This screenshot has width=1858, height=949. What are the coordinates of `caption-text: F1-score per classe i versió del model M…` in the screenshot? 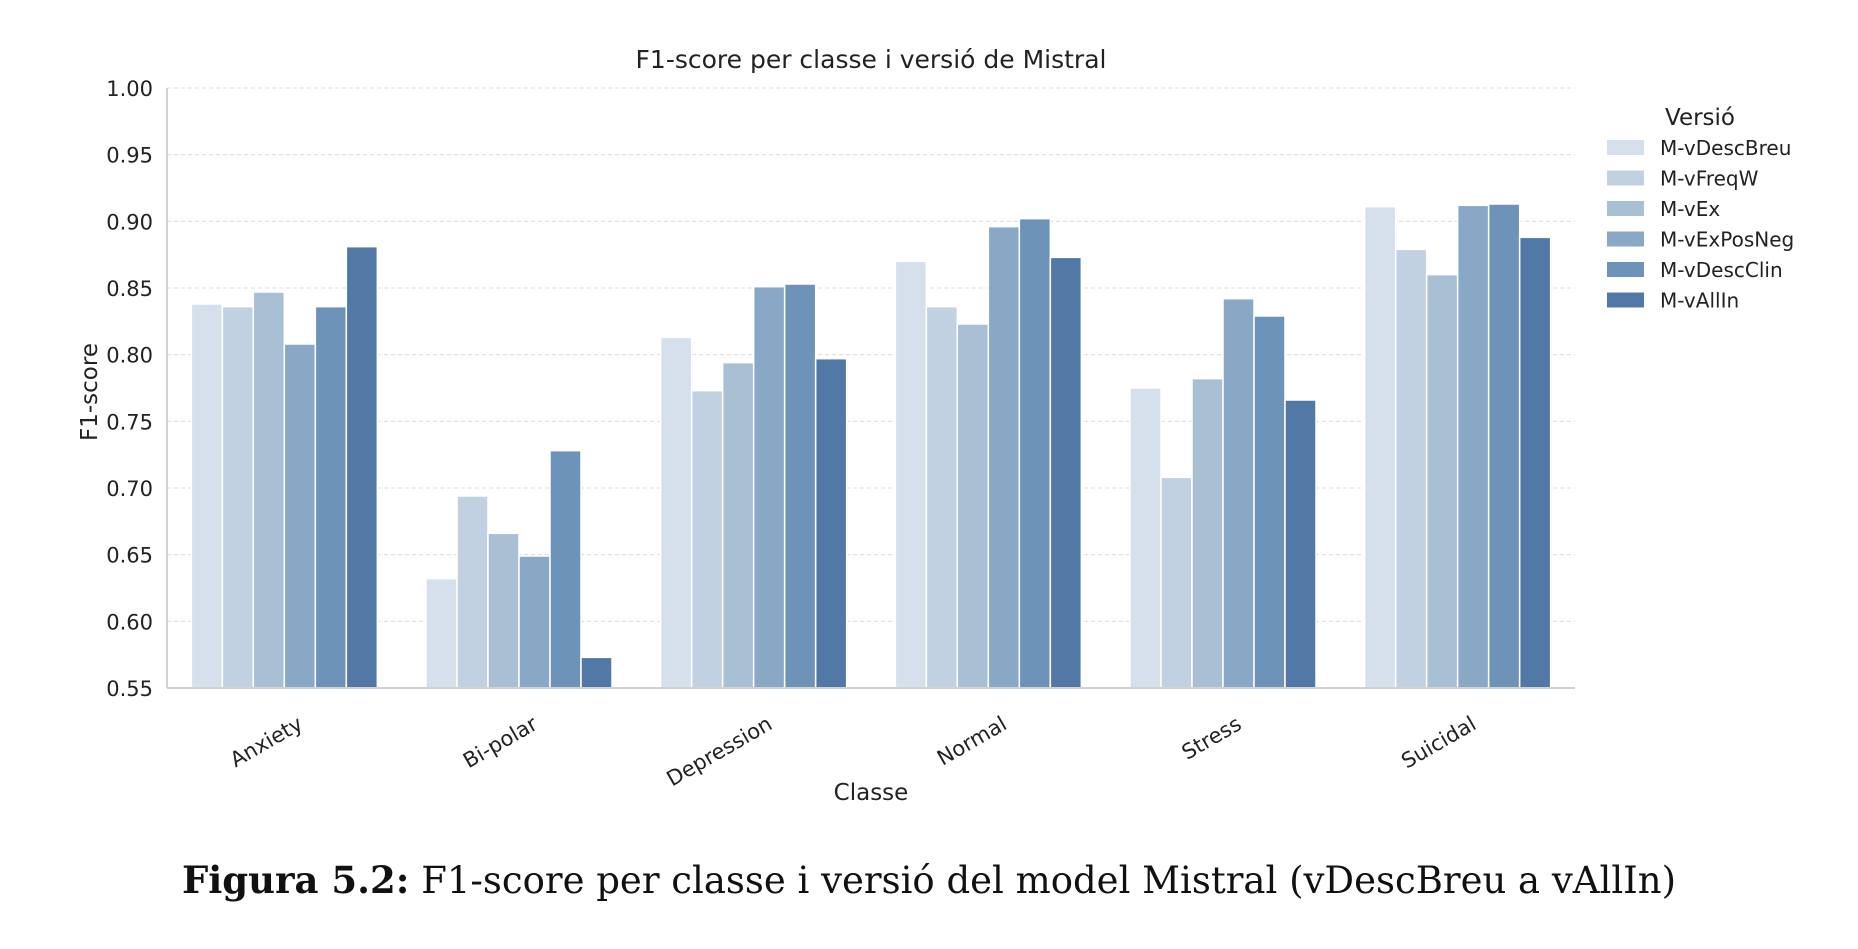 It's located at (1049, 880).